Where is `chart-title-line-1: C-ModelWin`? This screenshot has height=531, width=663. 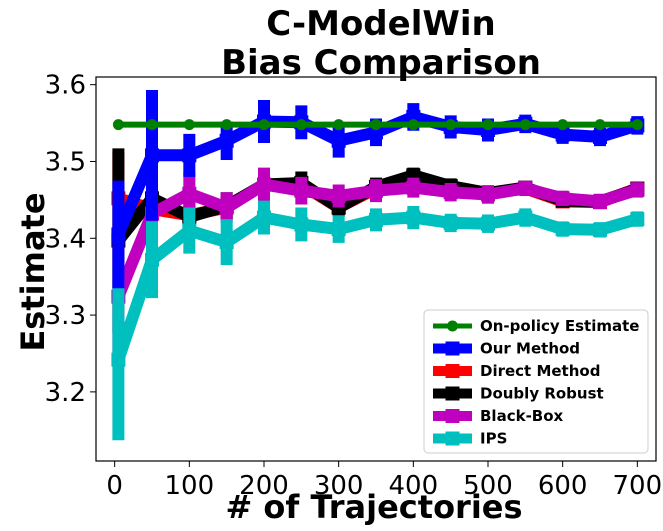
chart-title-line-1: C-ModelWin is located at coordinates (380, 24).